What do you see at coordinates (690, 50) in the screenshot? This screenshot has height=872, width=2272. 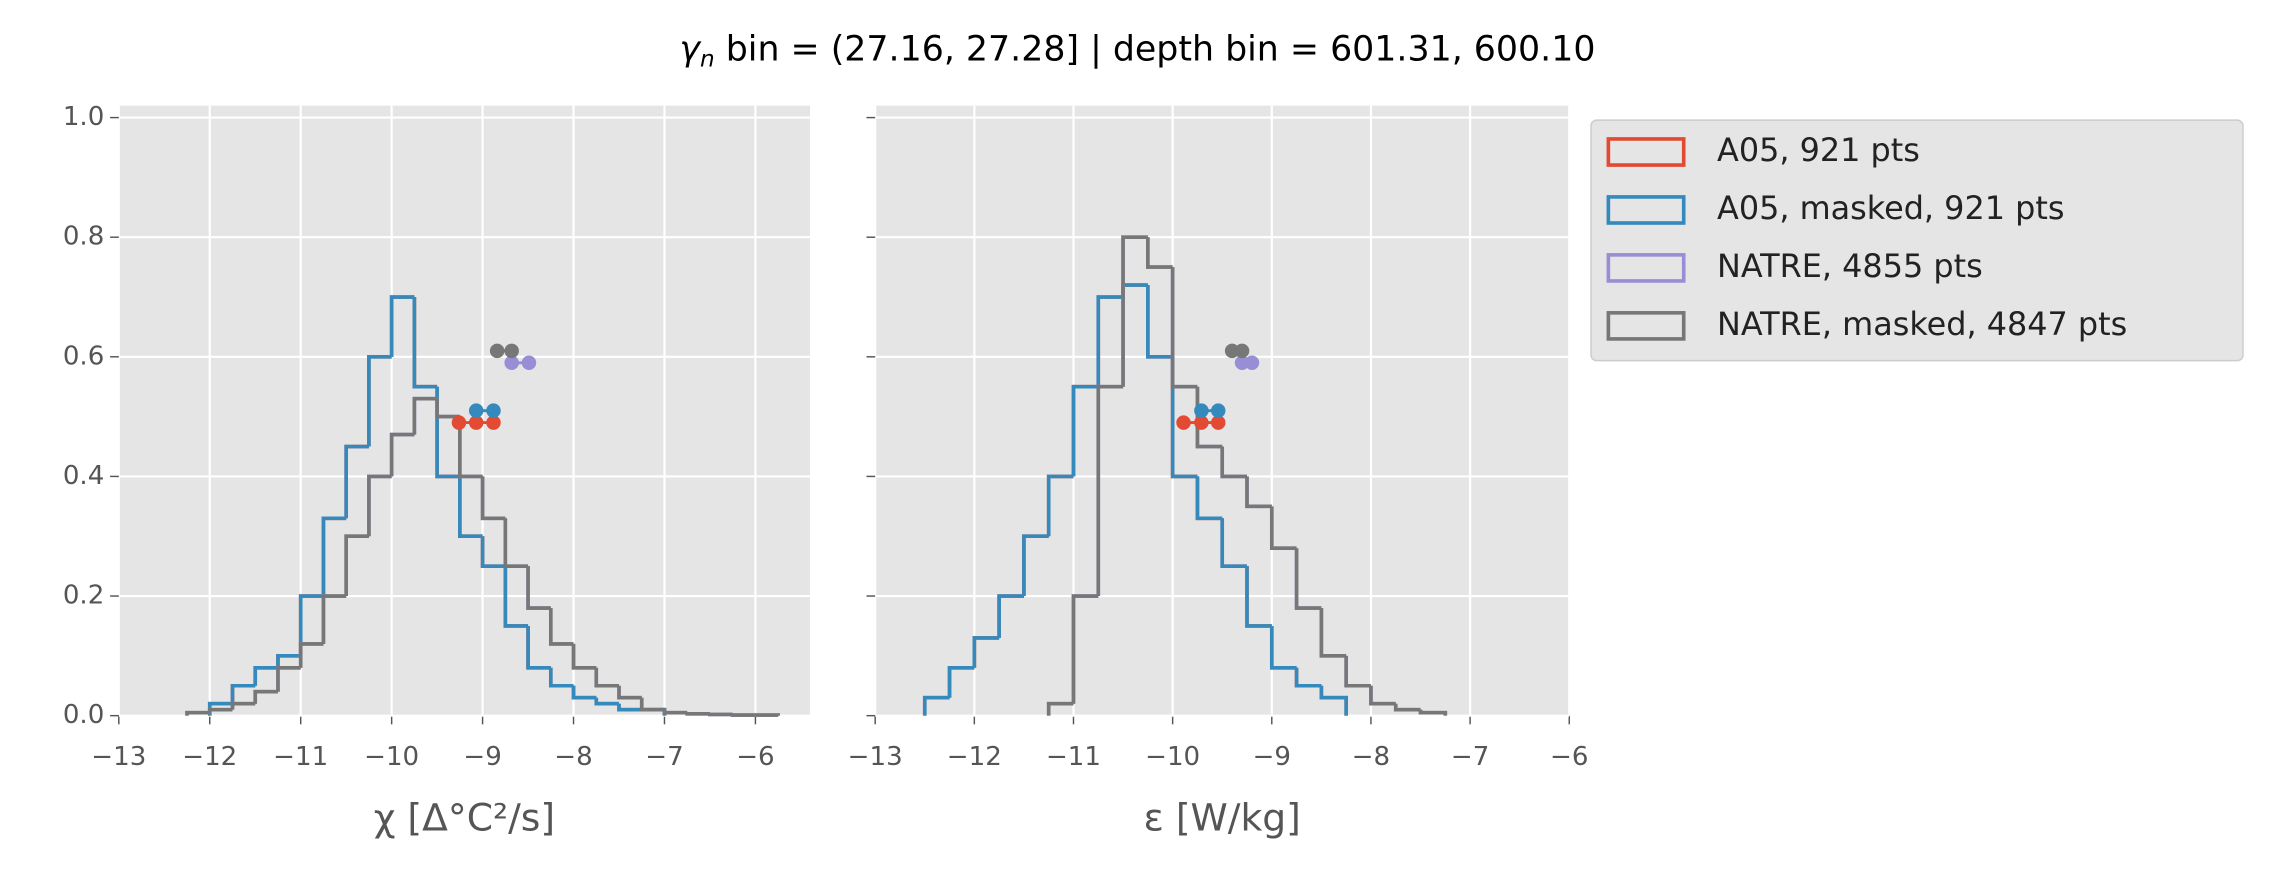 I see `title-symbol: γ` at bounding box center [690, 50].